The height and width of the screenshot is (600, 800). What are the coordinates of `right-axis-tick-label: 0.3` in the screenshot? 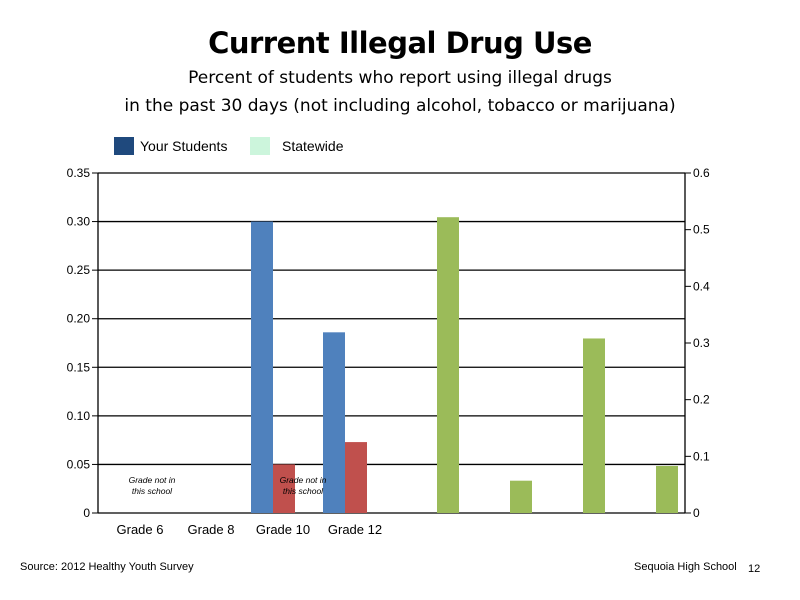 It's located at (701, 343).